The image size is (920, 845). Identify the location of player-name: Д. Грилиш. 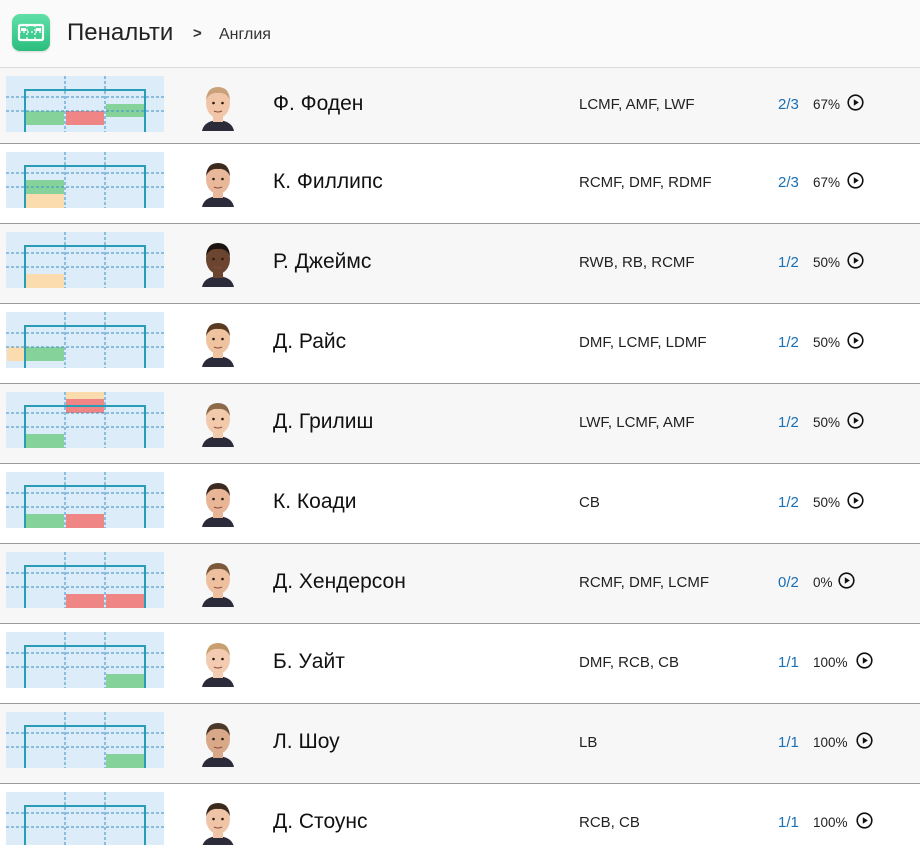
(323, 421).